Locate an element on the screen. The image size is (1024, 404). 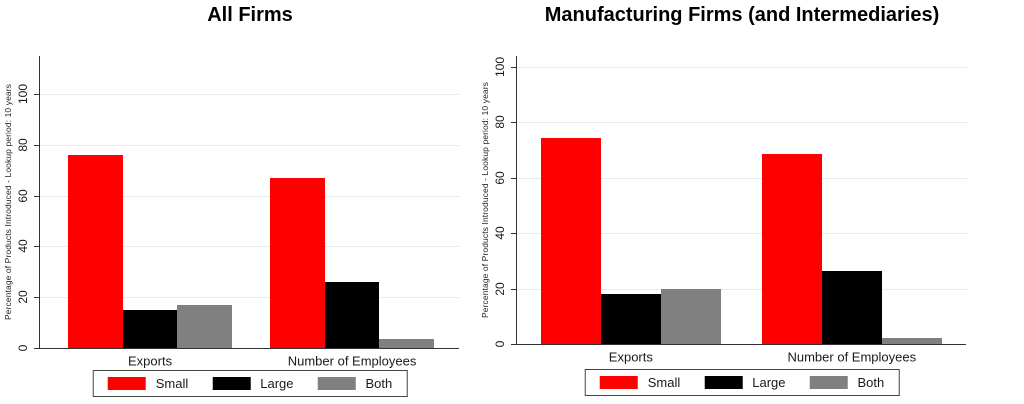
chart-title-all-firms: All Firms is located at coordinates (250, 15).